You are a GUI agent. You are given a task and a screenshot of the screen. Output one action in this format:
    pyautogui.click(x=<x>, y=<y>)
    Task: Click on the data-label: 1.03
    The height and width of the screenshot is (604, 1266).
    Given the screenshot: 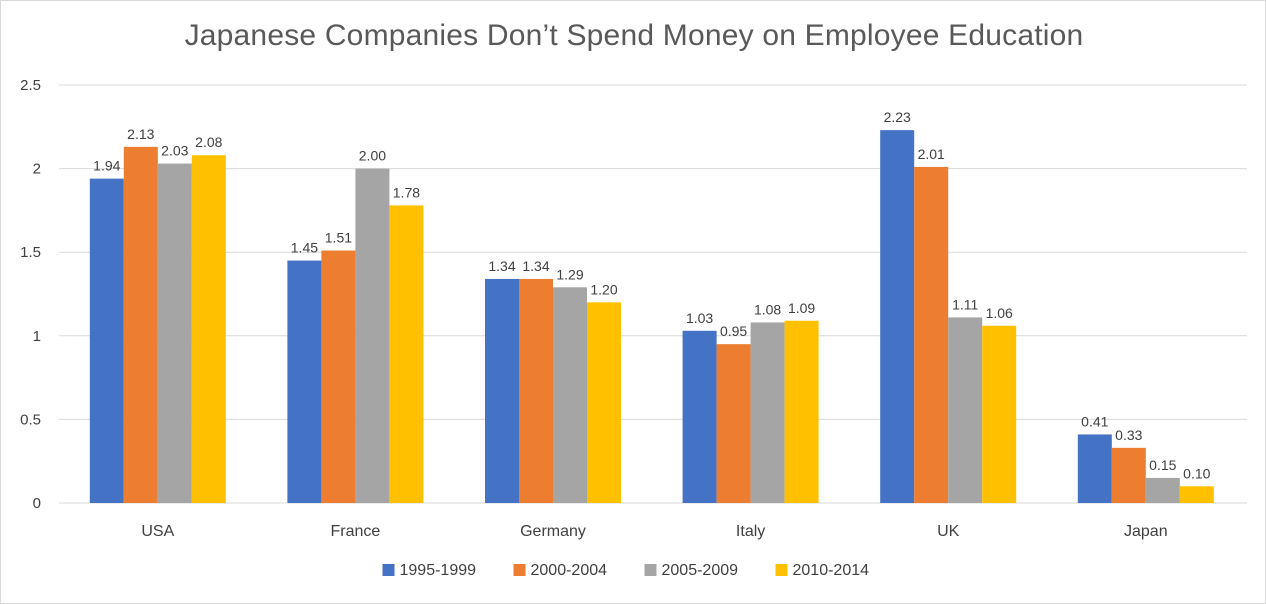 What is the action you would take?
    pyautogui.click(x=699, y=318)
    